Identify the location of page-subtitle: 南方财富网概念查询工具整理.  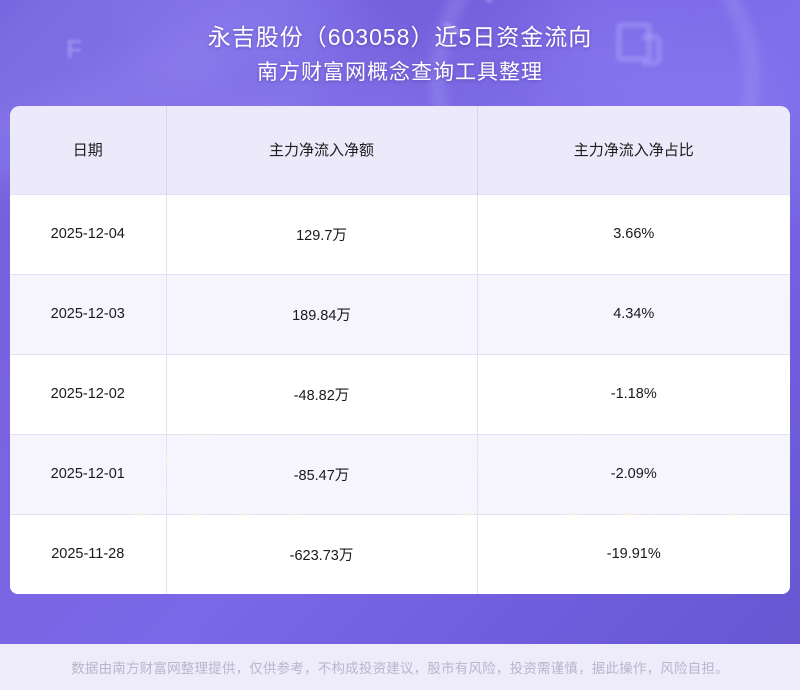
(400, 72).